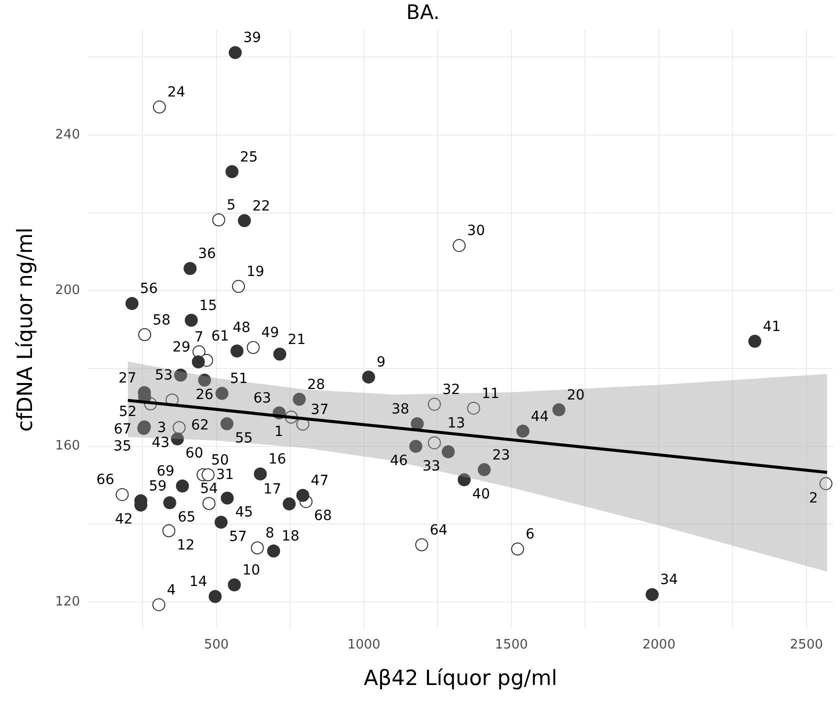 The width and height of the screenshot is (840, 704). I want to click on annotation: 41, so click(771, 326).